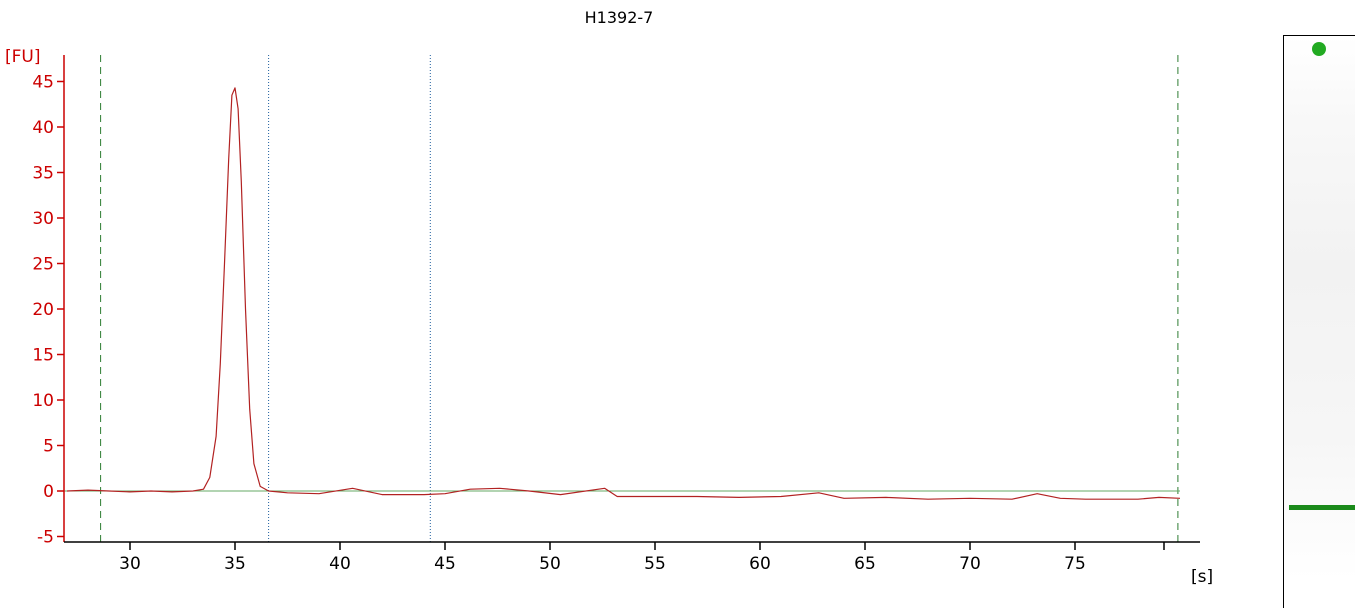 Image resolution: width=1355 pixels, height=608 pixels. What do you see at coordinates (43, 265) in the screenshot?
I see `y-tick-label: 25` at bounding box center [43, 265].